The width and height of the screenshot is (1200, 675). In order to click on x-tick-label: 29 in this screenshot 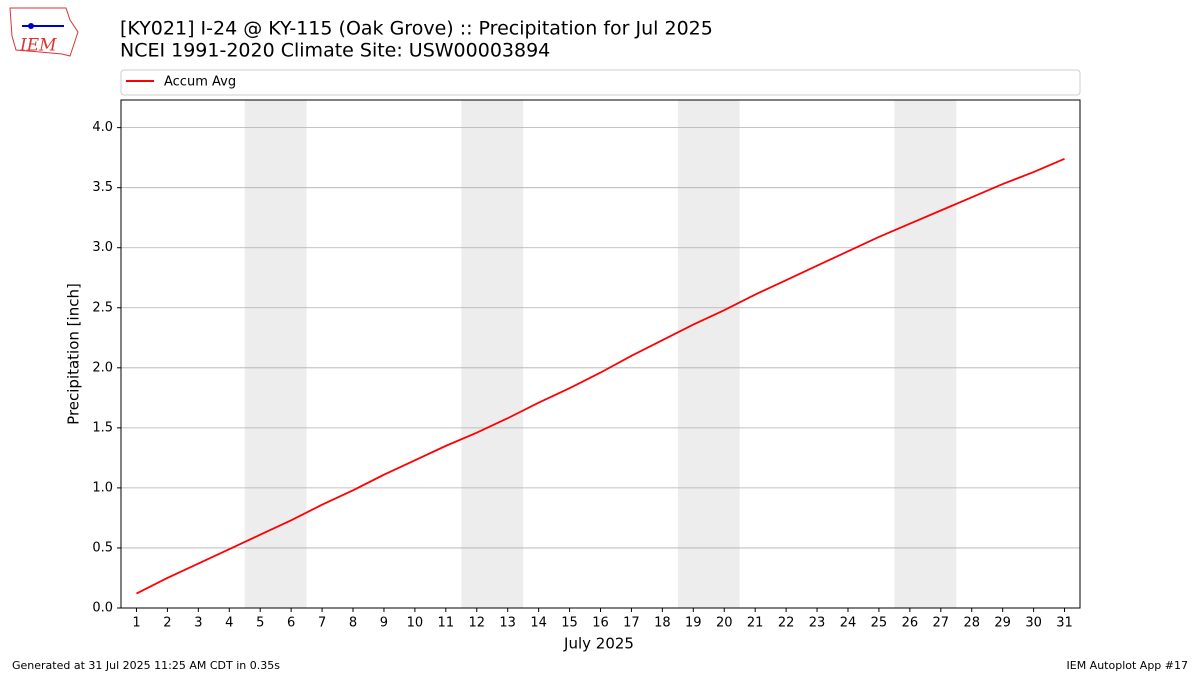, I will do `click(1002, 623)`.